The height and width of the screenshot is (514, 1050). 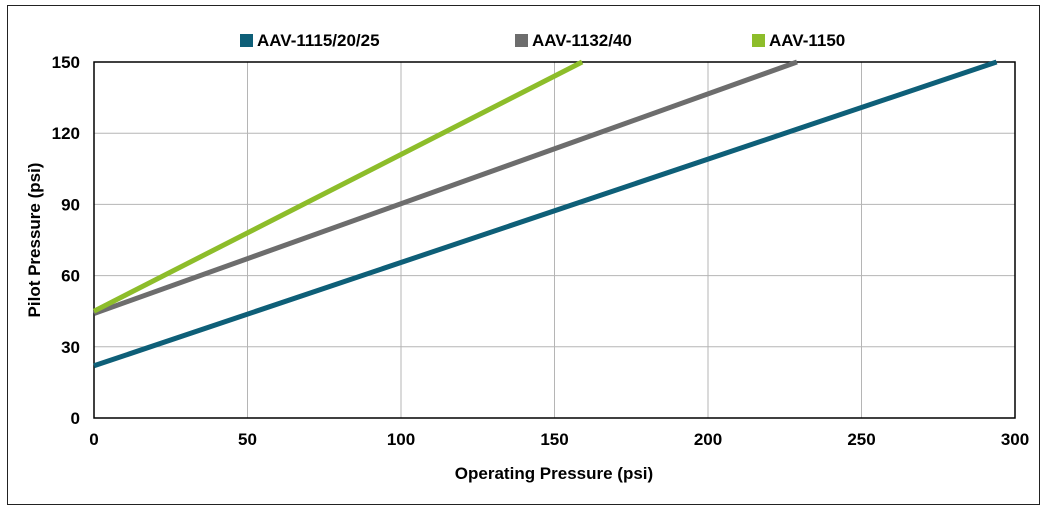 What do you see at coordinates (318, 40) in the screenshot?
I see `legend-label-1: AAV-1115/20/25` at bounding box center [318, 40].